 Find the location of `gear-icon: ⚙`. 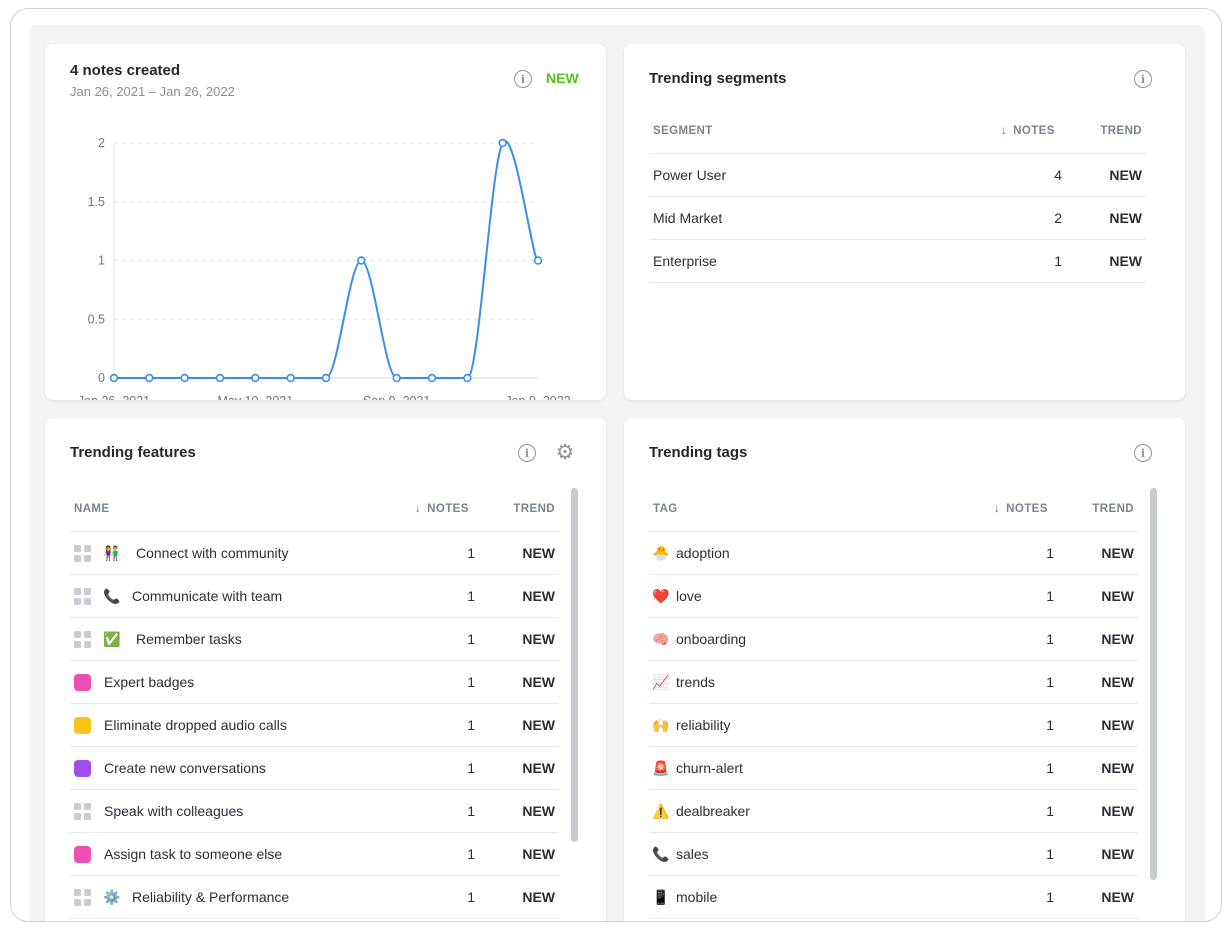

gear-icon: ⚙ is located at coordinates (565, 452).